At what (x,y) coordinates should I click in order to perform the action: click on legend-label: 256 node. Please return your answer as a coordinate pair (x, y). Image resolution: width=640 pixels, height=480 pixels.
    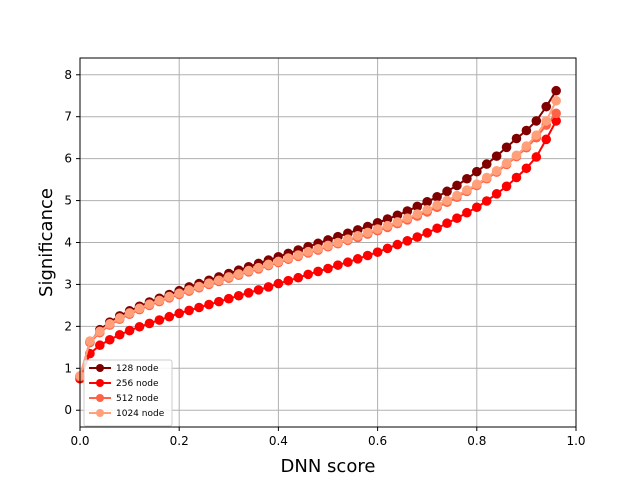
    Looking at the image, I should click on (137, 384).